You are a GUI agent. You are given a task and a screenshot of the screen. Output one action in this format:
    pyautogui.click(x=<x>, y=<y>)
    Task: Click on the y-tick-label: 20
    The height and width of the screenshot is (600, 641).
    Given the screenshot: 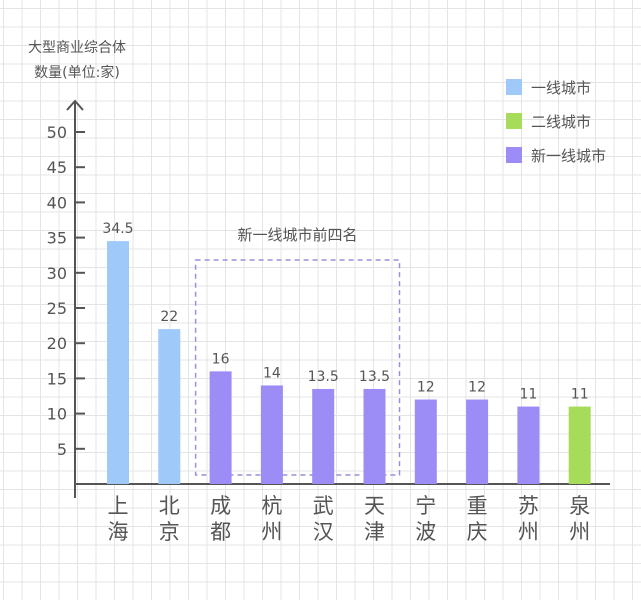 What is the action you would take?
    pyautogui.click(x=57, y=343)
    